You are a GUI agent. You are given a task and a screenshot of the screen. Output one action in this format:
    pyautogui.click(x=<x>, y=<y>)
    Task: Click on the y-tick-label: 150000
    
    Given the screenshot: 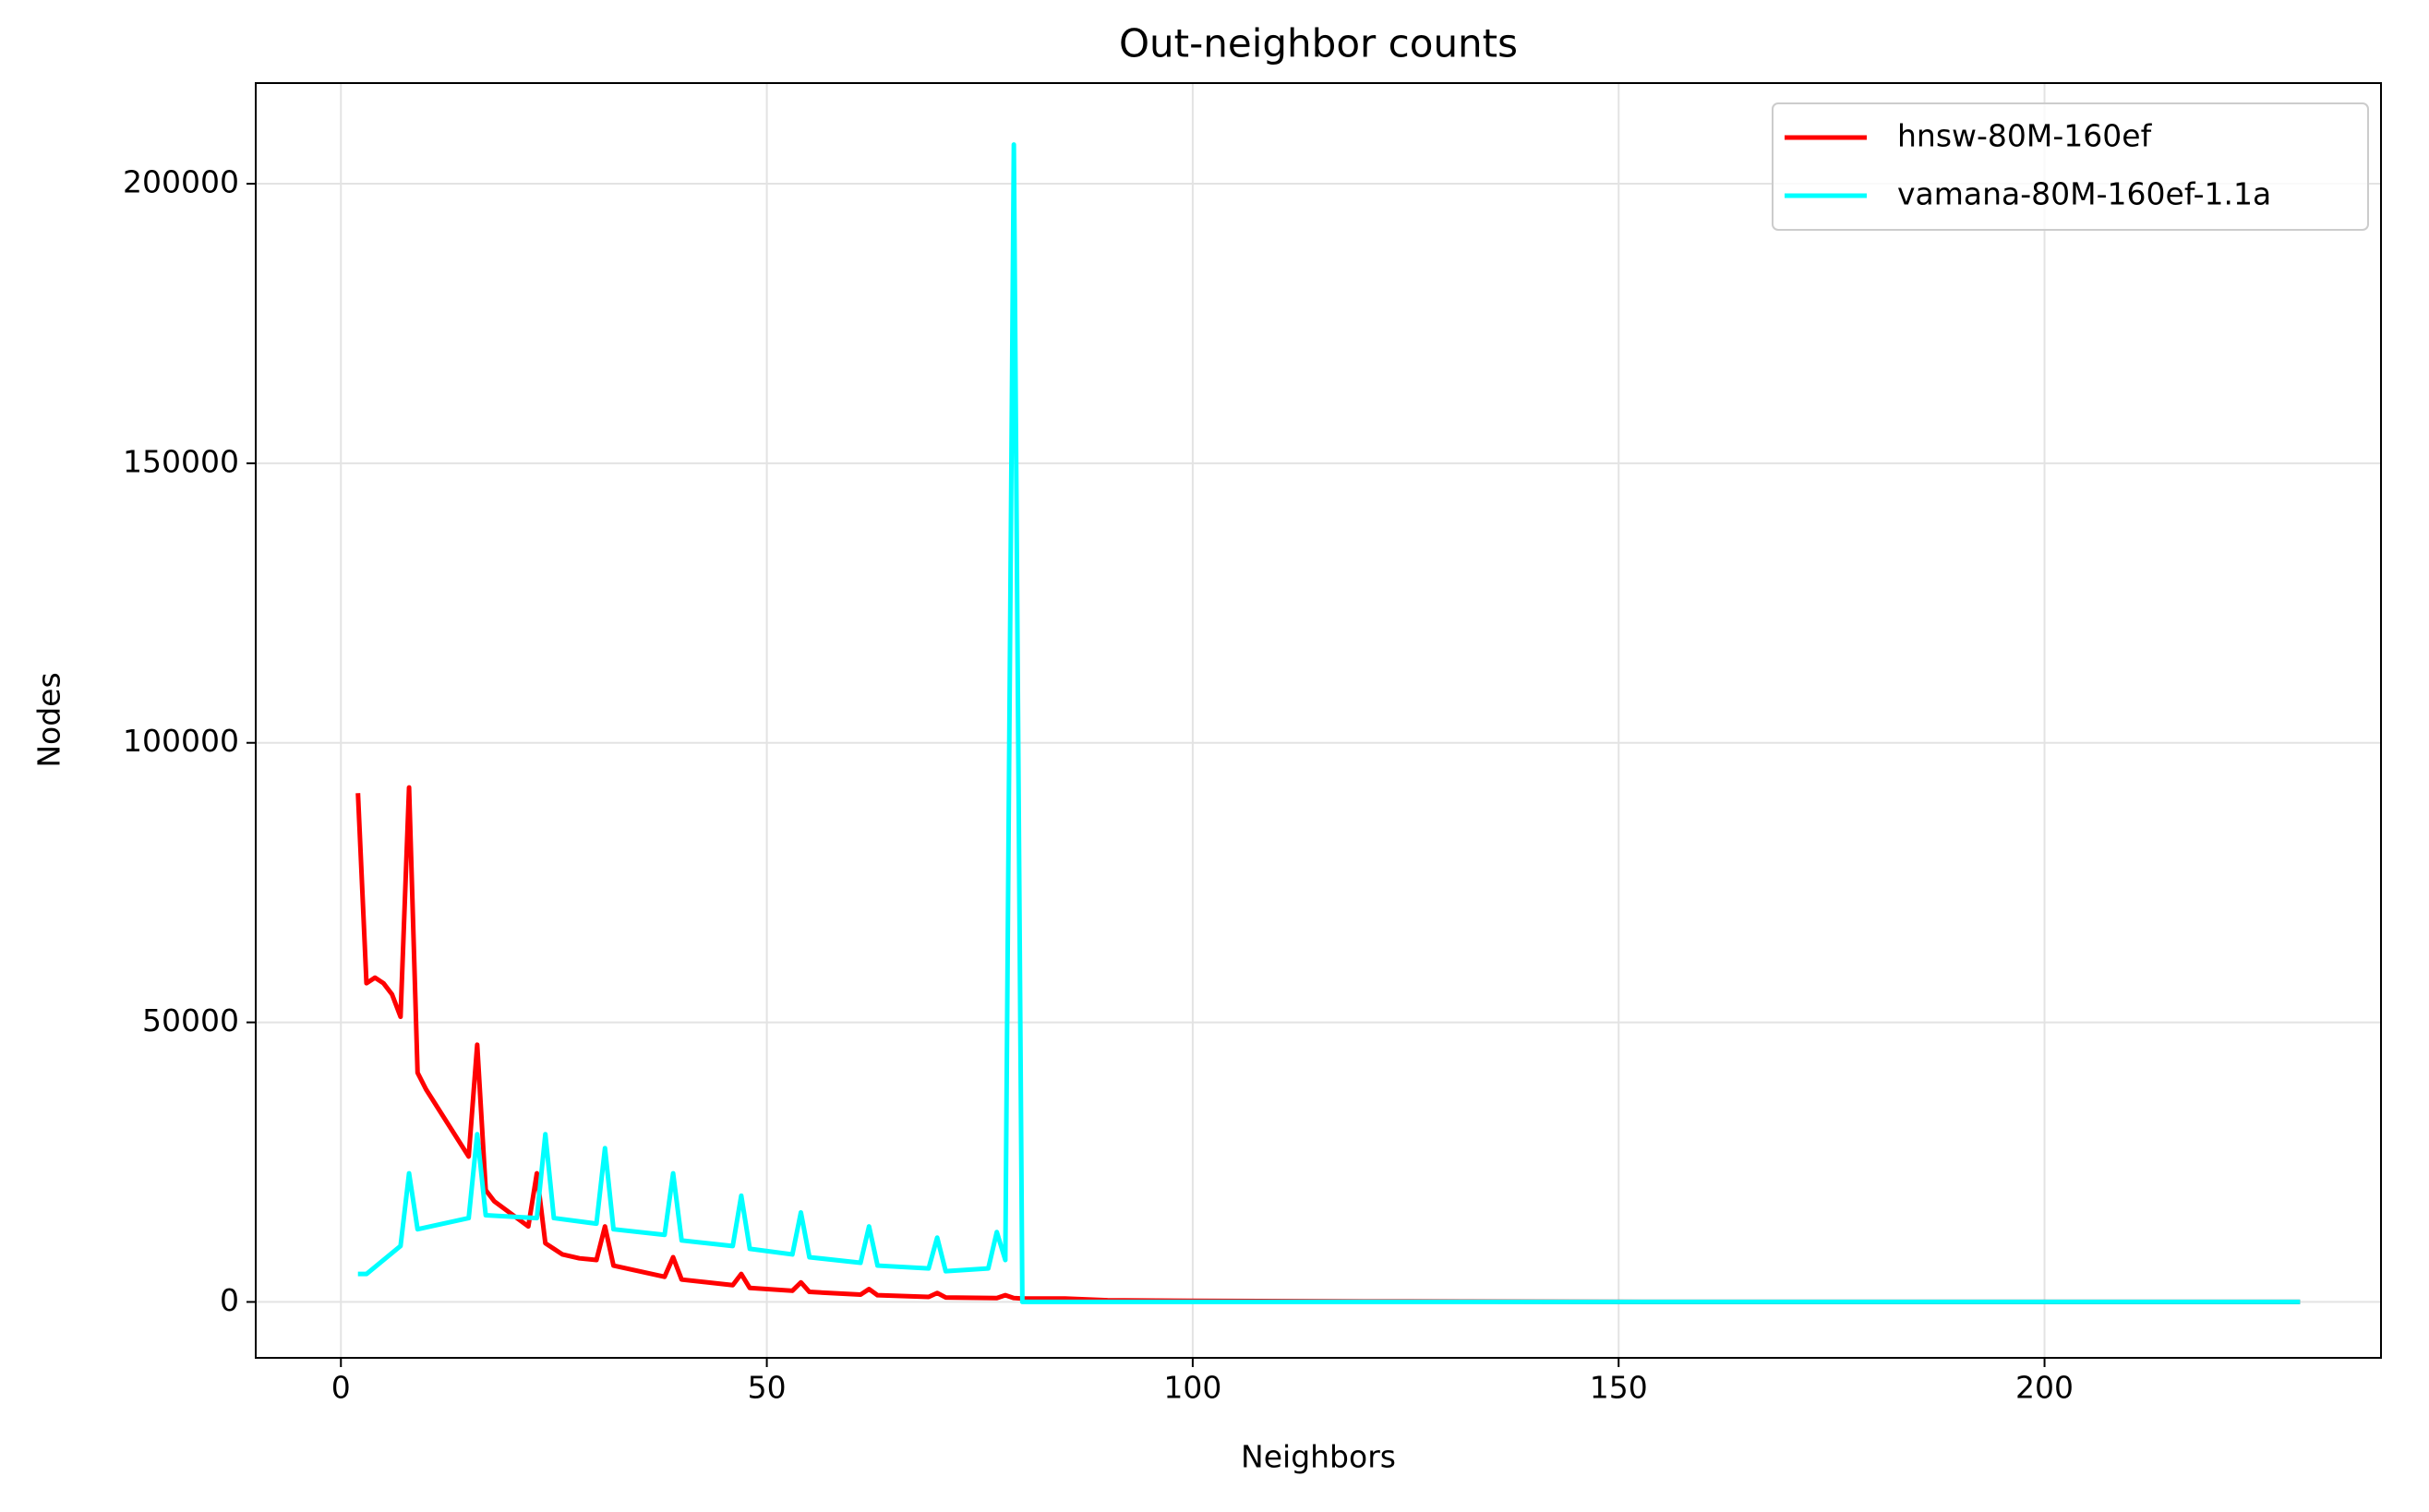 What is the action you would take?
    pyautogui.click(x=181, y=461)
    